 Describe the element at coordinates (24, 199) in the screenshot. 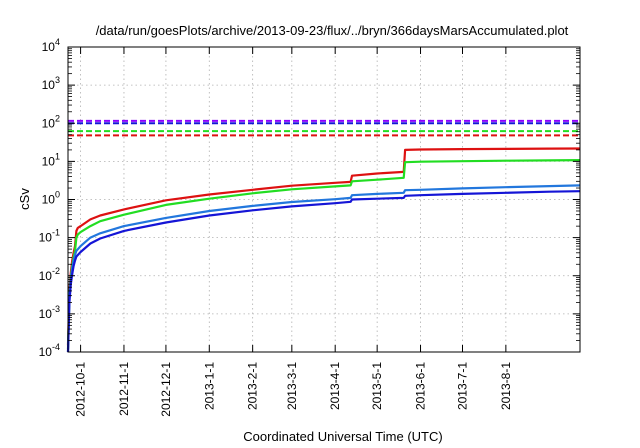

I see `y-axis-label: cSv` at that location.